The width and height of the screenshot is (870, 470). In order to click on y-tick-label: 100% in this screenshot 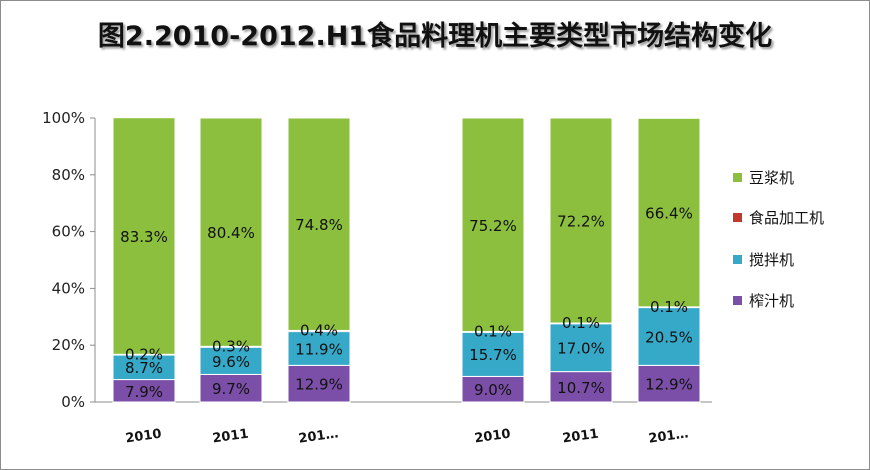, I will do `click(63, 118)`.